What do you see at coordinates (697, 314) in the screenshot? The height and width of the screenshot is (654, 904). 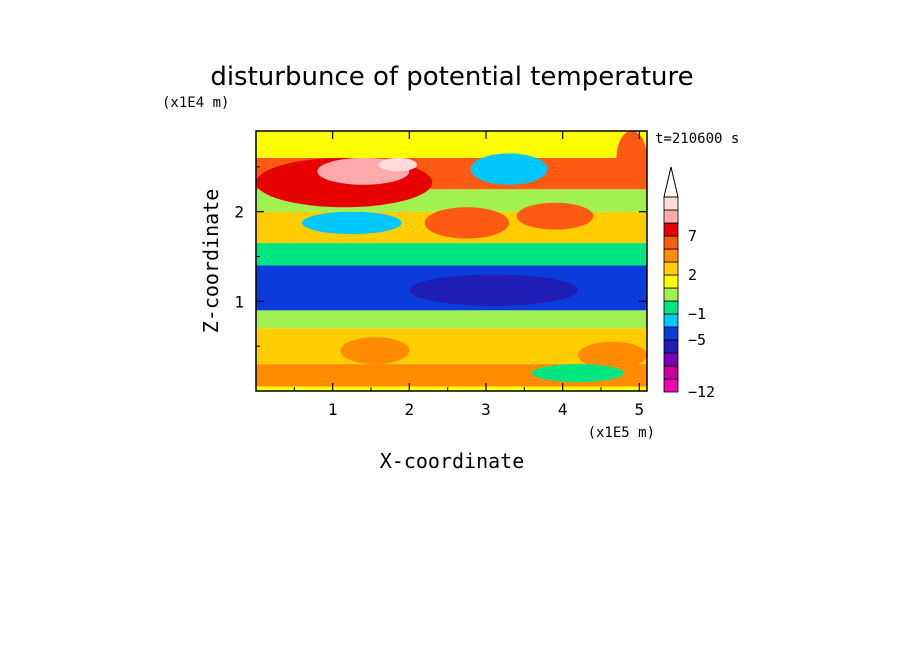 I see `colorbar-label: −1` at bounding box center [697, 314].